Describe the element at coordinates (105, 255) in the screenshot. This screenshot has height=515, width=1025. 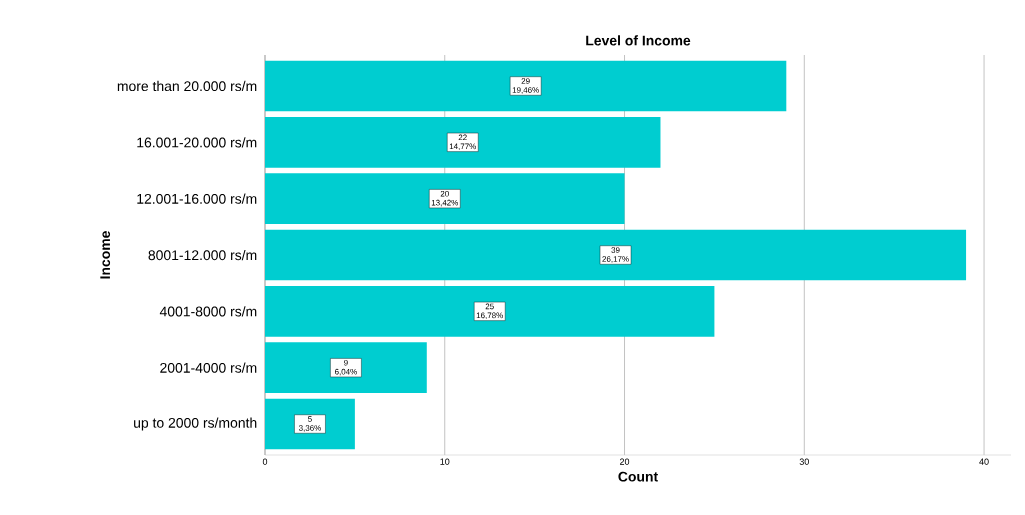
I see `y-axis-title: Income` at that location.